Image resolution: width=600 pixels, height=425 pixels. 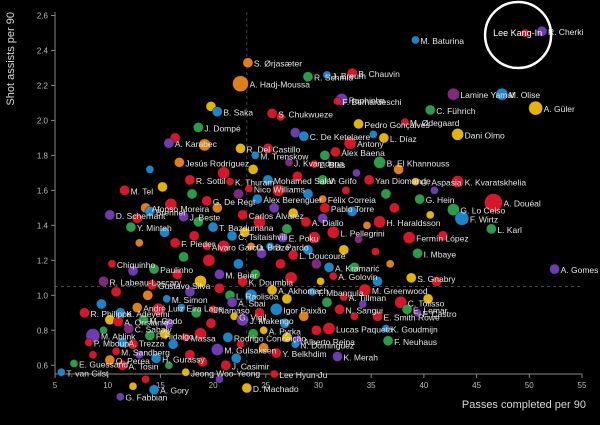 What do you see at coordinates (205, 218) in the screenshot?
I see `point-label: J. Beste` at bounding box center [205, 218].